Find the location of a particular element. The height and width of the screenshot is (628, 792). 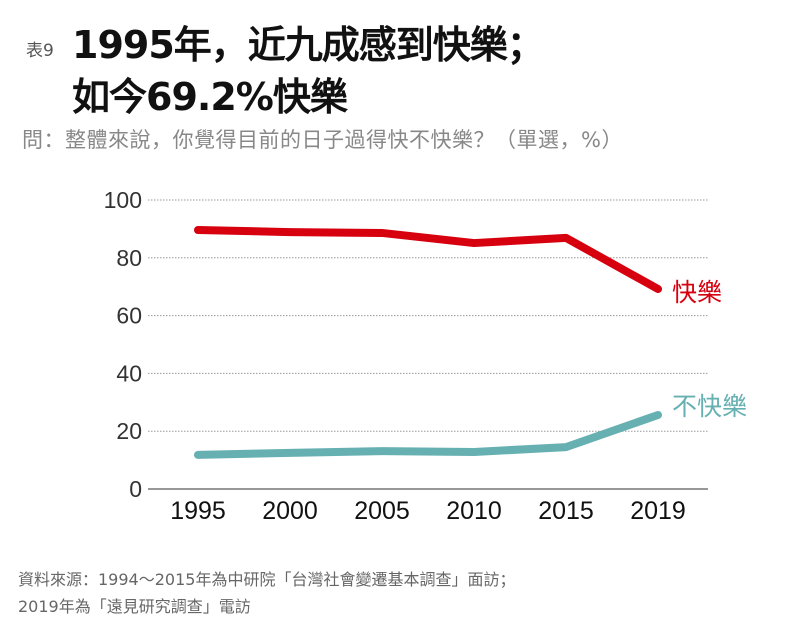

y-tick-label: 20 is located at coordinates (129, 431).